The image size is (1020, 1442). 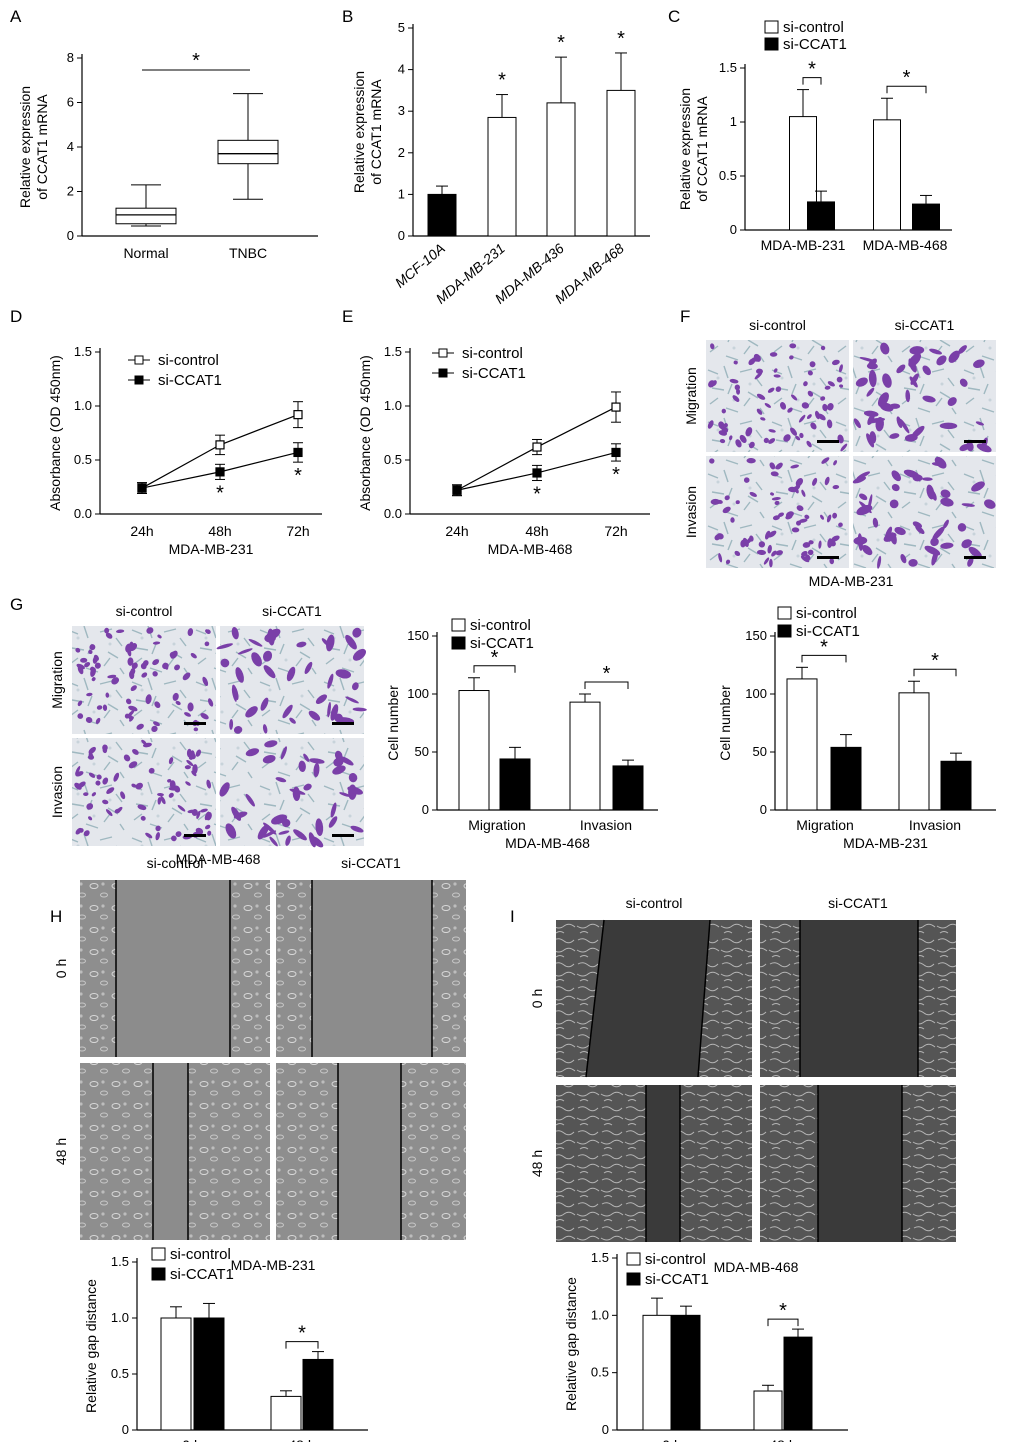 I want to click on y-tick-label: 1.0, so click(x=120, y=1317).